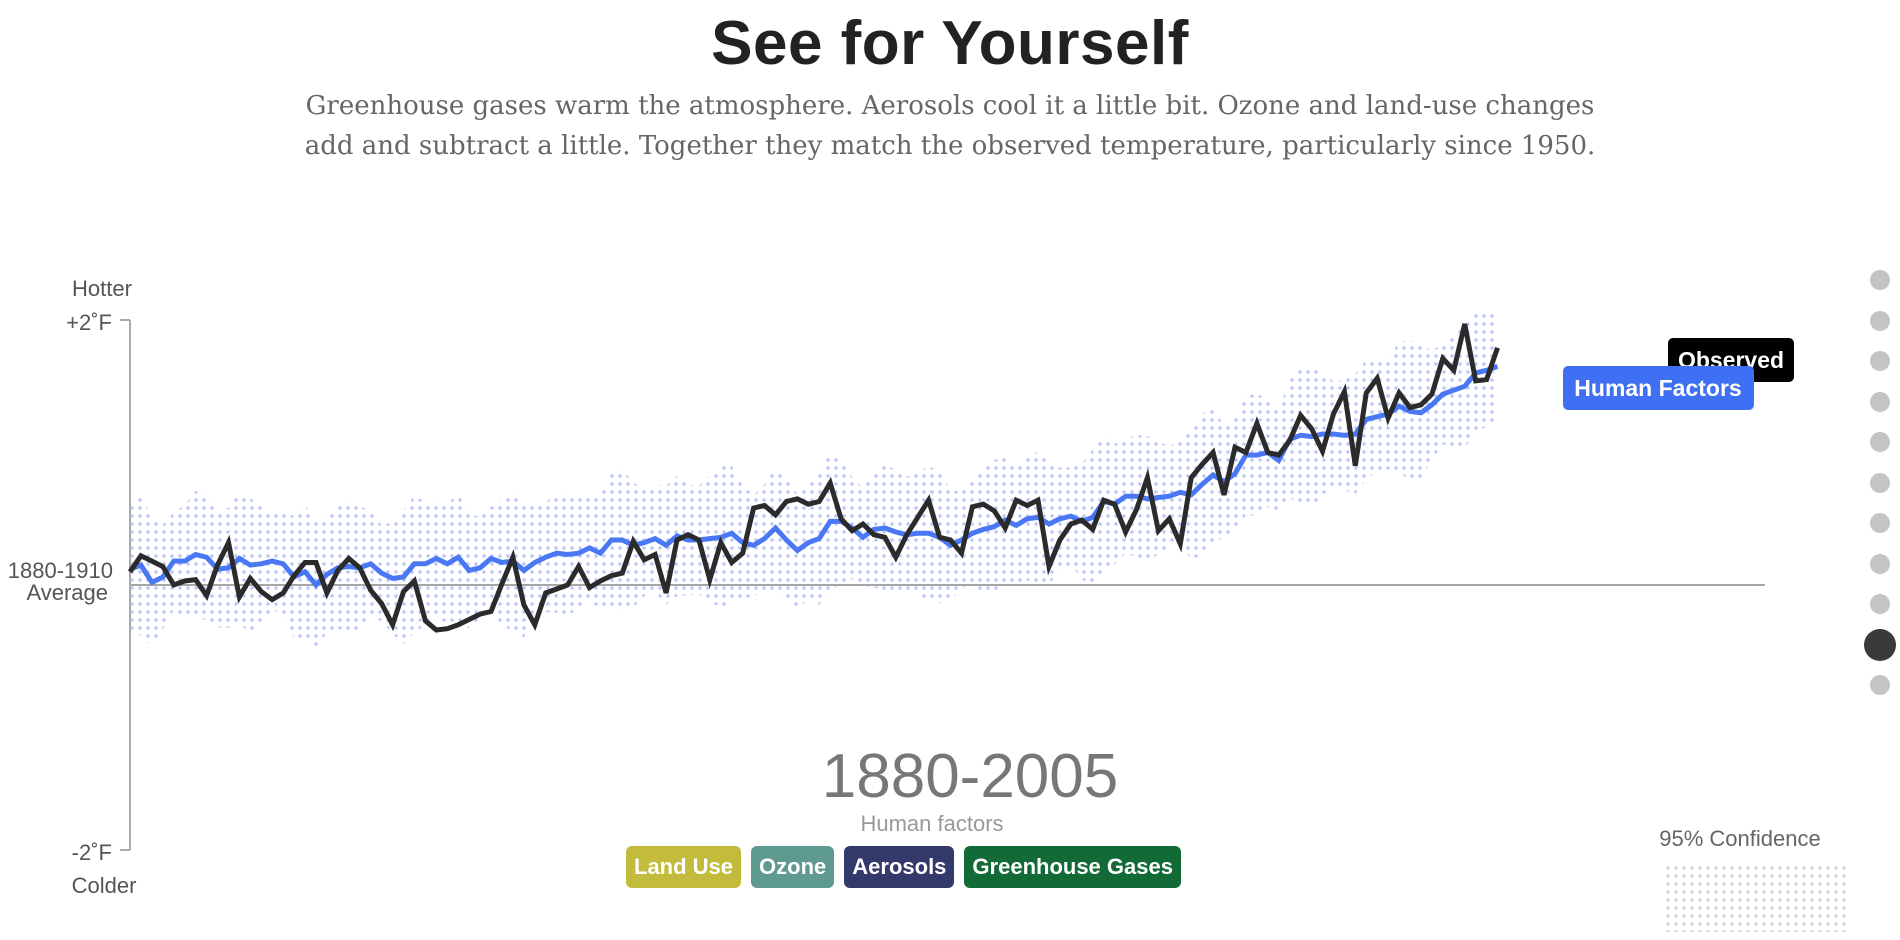 The width and height of the screenshot is (1900, 940). What do you see at coordinates (125, 585) in the screenshot?
I see `y-axis` at bounding box center [125, 585].